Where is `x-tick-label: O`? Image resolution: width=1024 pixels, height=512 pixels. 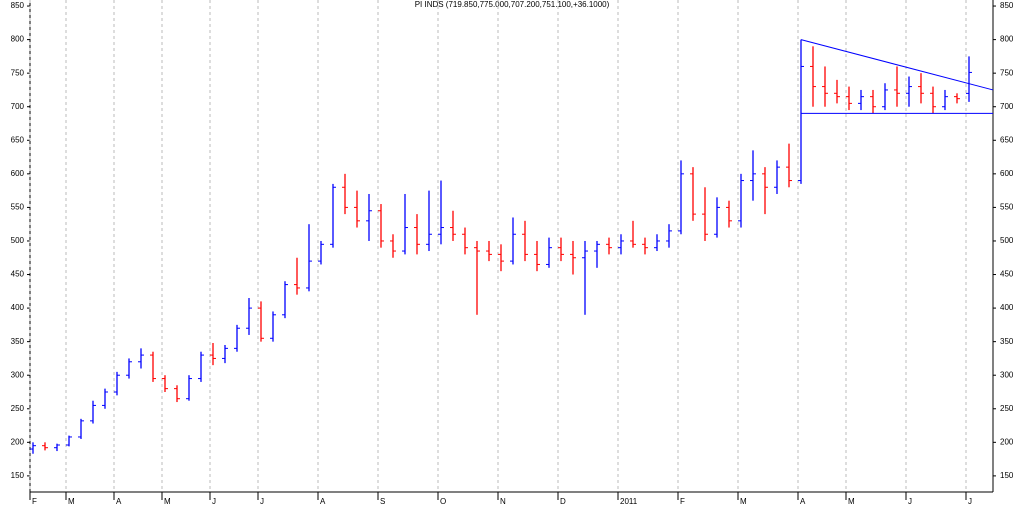
x-tick-label: O is located at coordinates (443, 501).